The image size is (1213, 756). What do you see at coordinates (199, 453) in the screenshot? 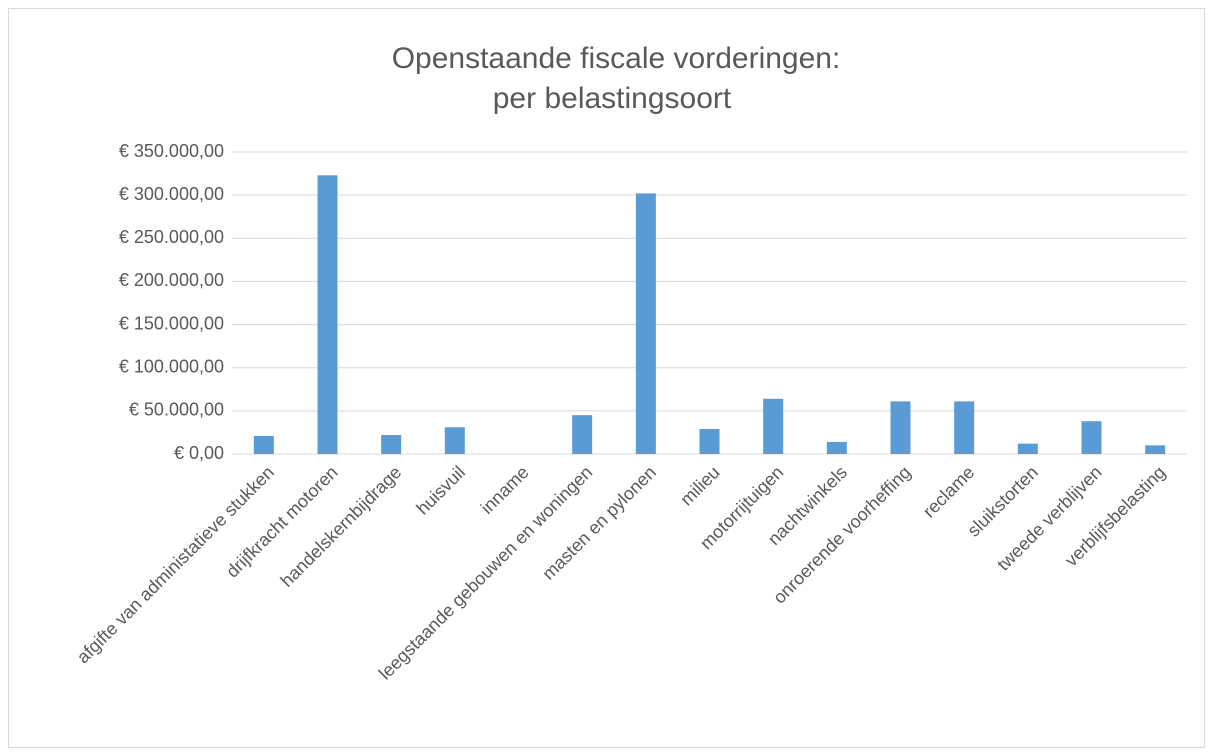
I see `y-tick-label: € 0,00` at bounding box center [199, 453].